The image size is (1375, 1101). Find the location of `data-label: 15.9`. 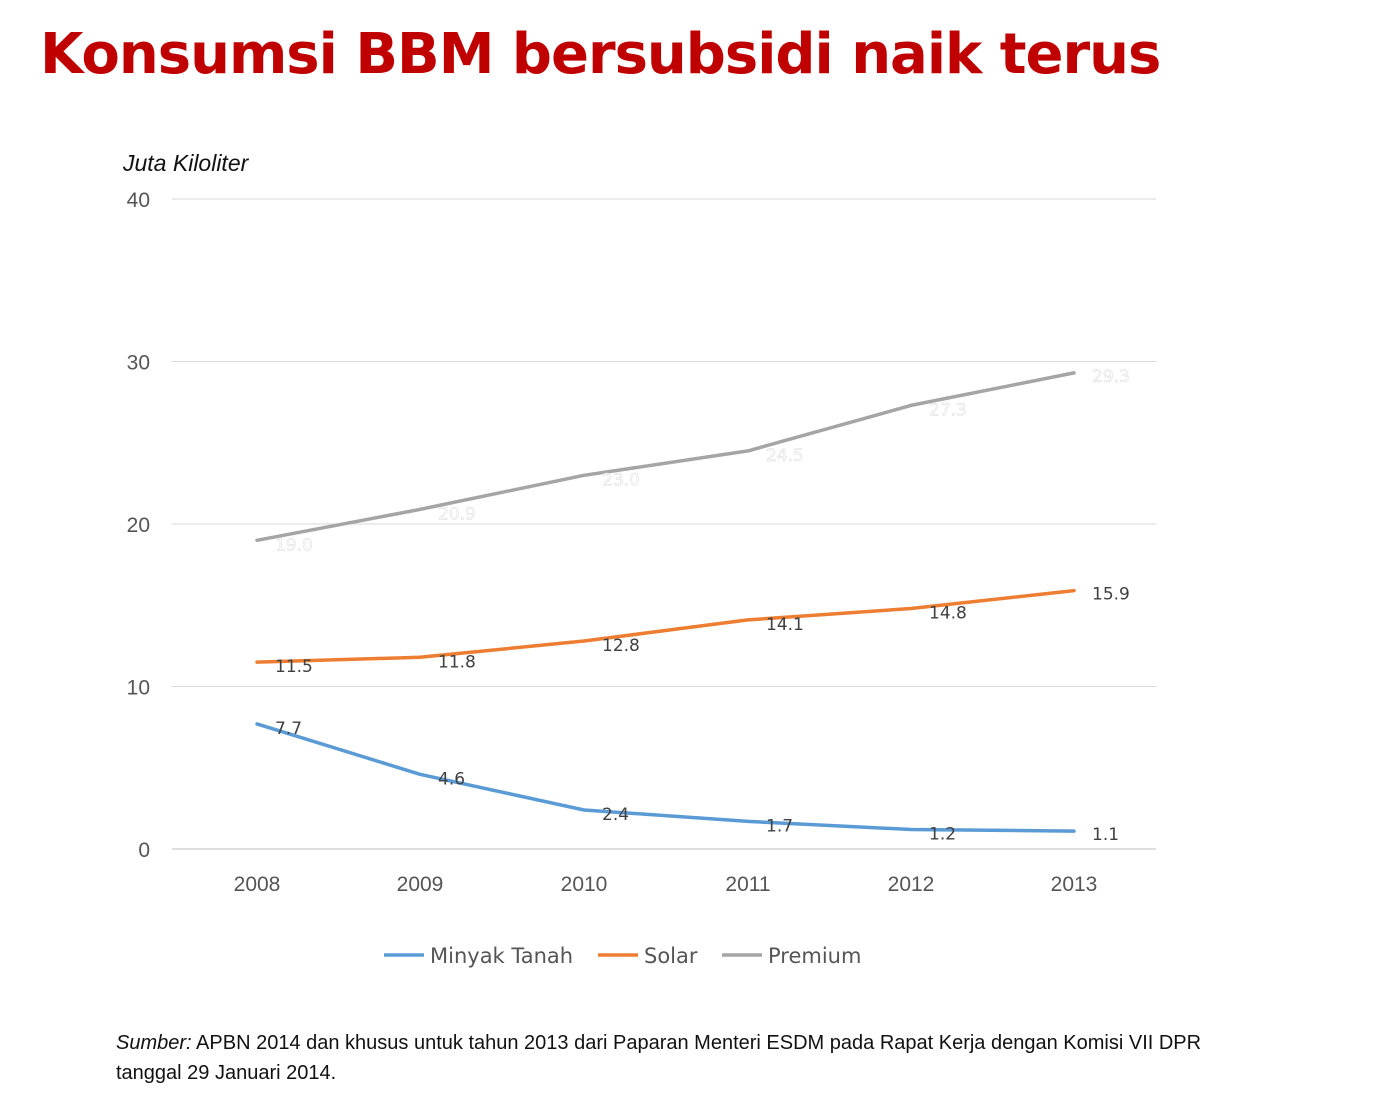

data-label: 15.9 is located at coordinates (1111, 595).